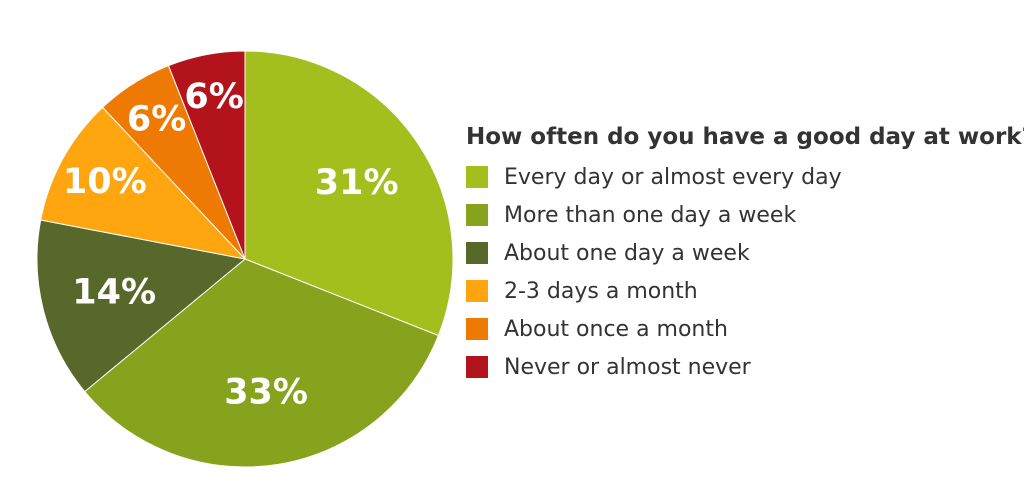 The width and height of the screenshot is (1024, 493). Describe the element at coordinates (105, 182) in the screenshot. I see `pie-slice-label-4: 10%` at that location.